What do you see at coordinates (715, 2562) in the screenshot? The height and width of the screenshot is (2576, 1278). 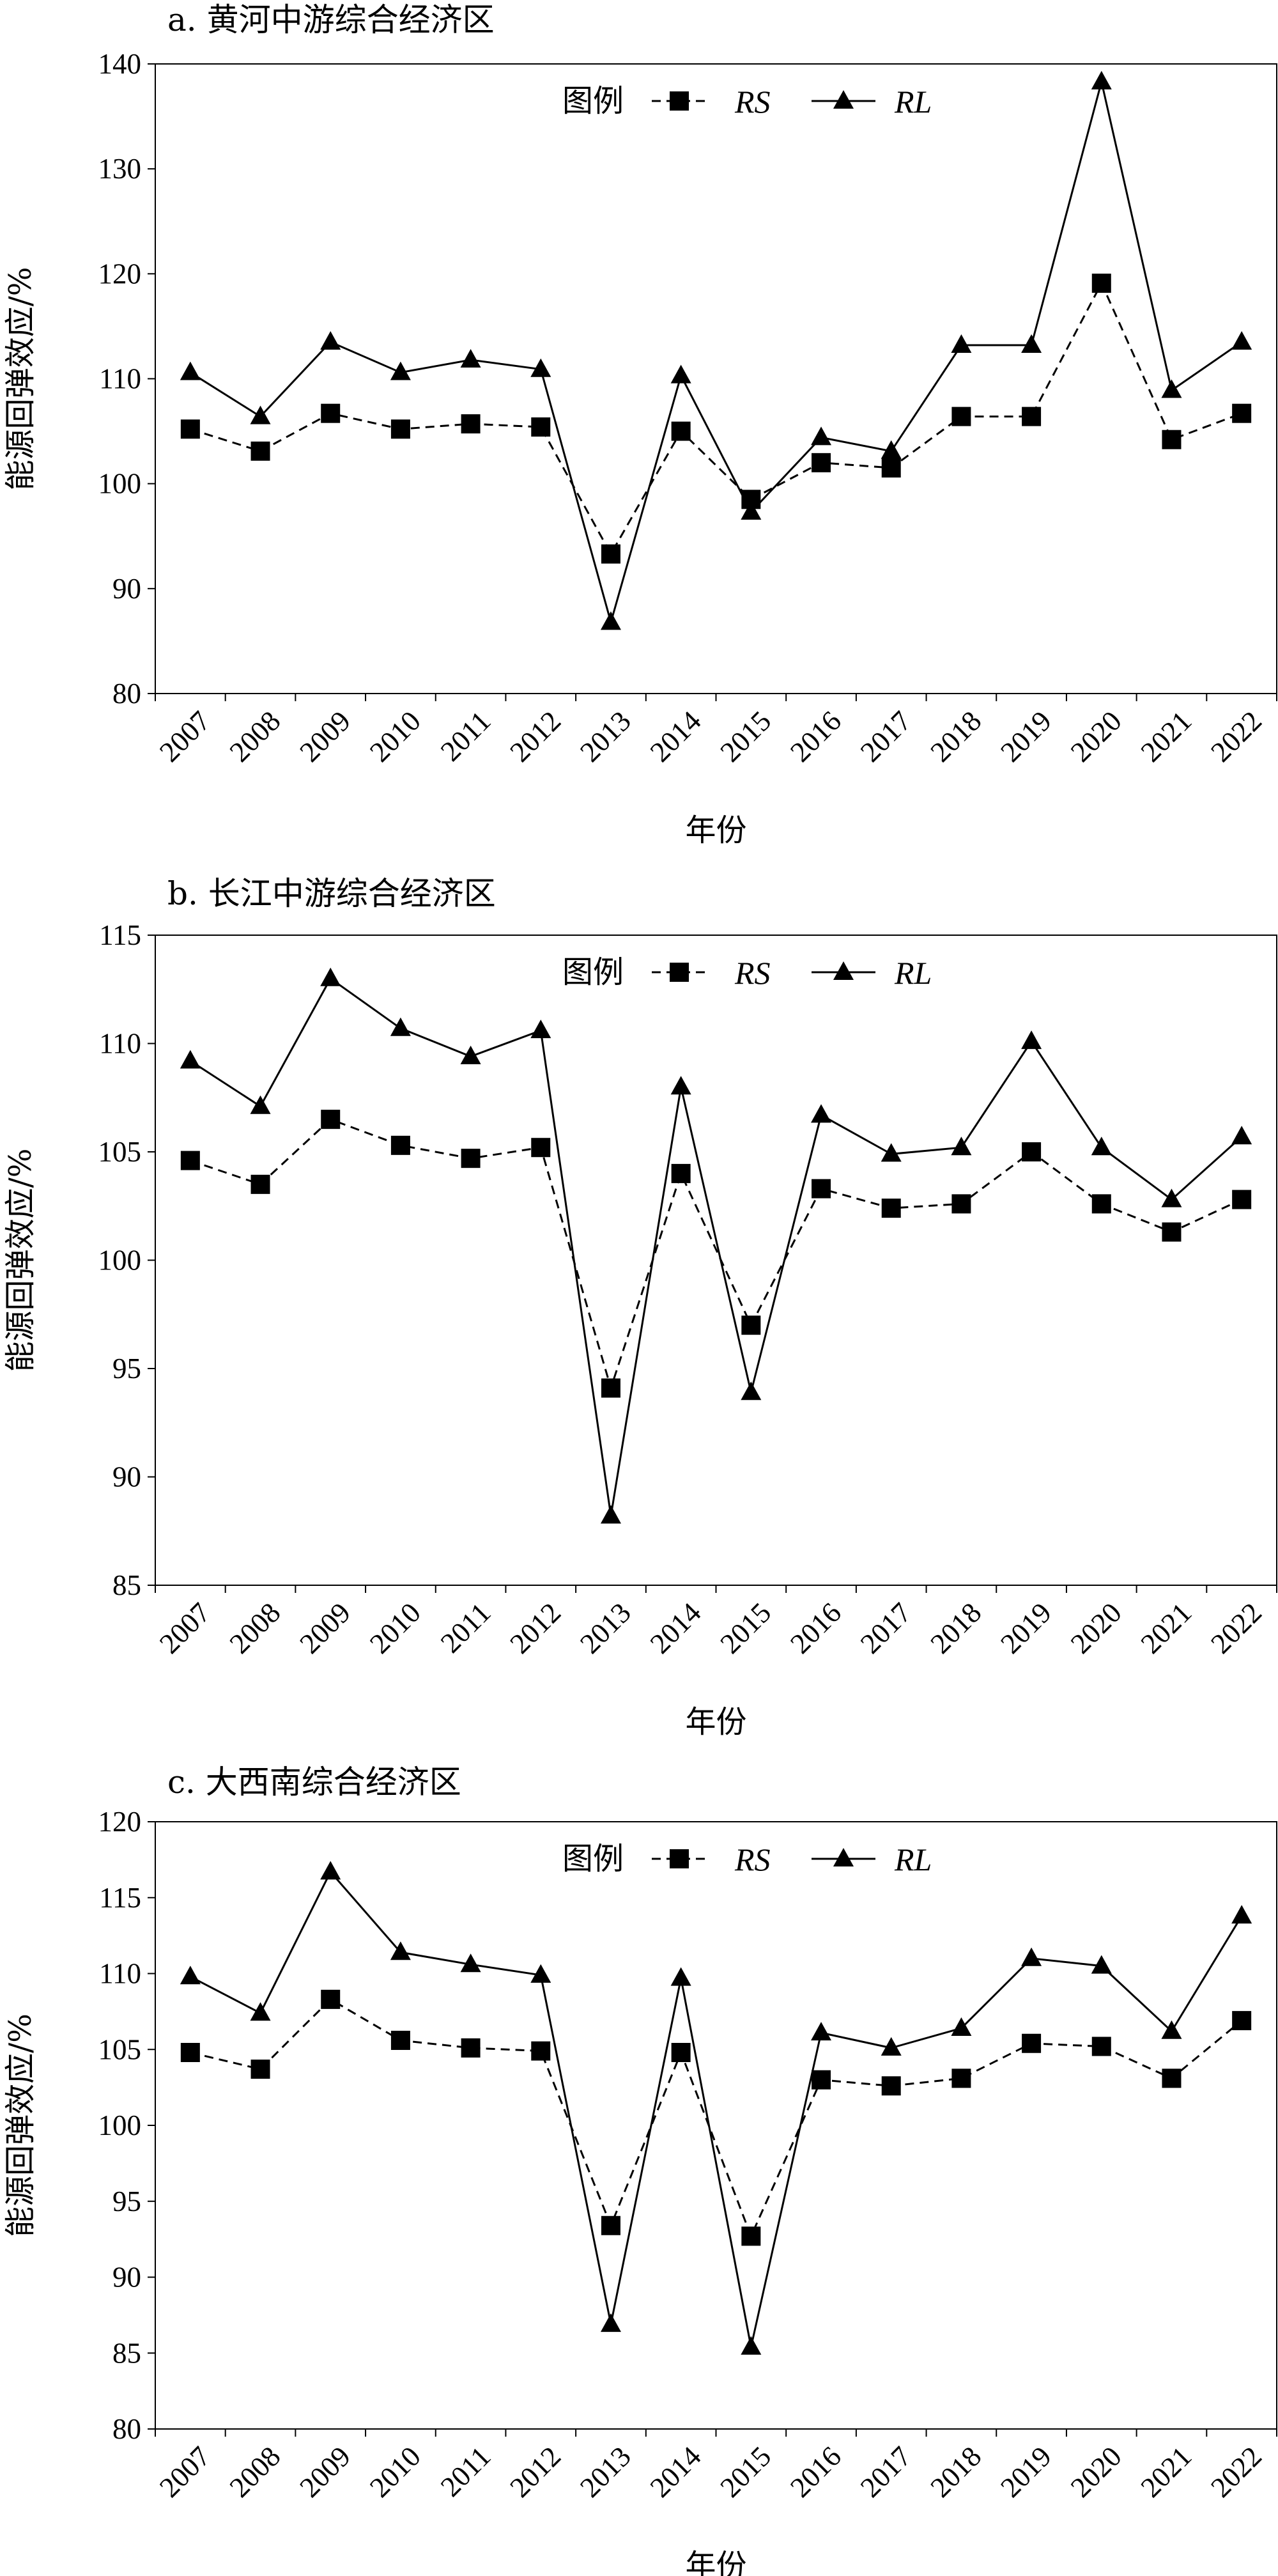 I see `x-axis-label: 年份` at bounding box center [715, 2562].